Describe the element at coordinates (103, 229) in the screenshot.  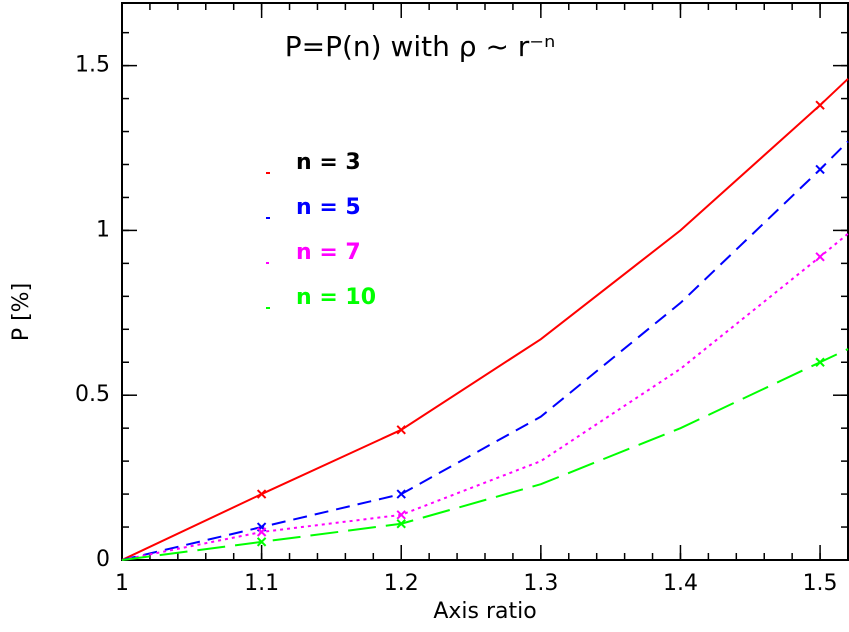
I see `y-tick-label: 1` at that location.